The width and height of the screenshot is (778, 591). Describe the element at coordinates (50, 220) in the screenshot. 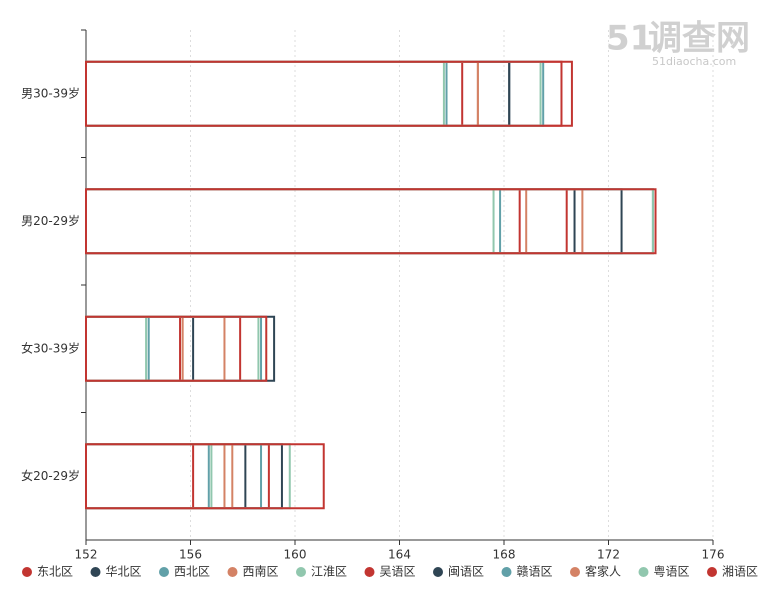

I see `y-tick-label: 男20-29岁` at that location.